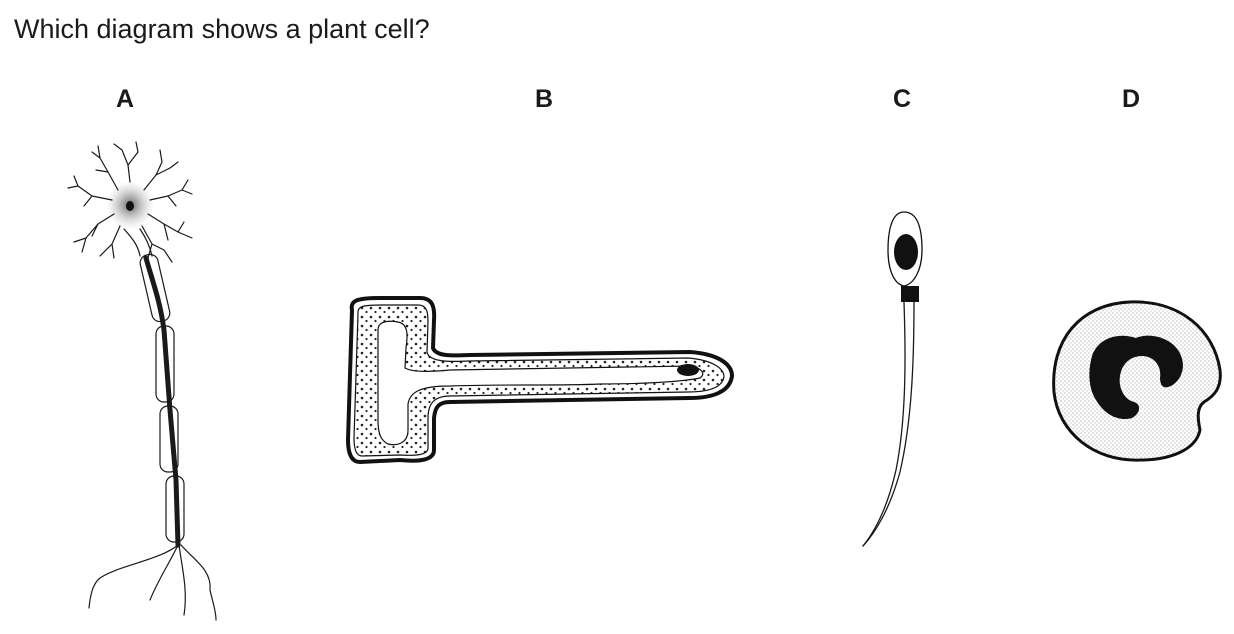 The width and height of the screenshot is (1234, 634). What do you see at coordinates (906, 252) in the screenshot?
I see `sperm-nucleus` at bounding box center [906, 252].